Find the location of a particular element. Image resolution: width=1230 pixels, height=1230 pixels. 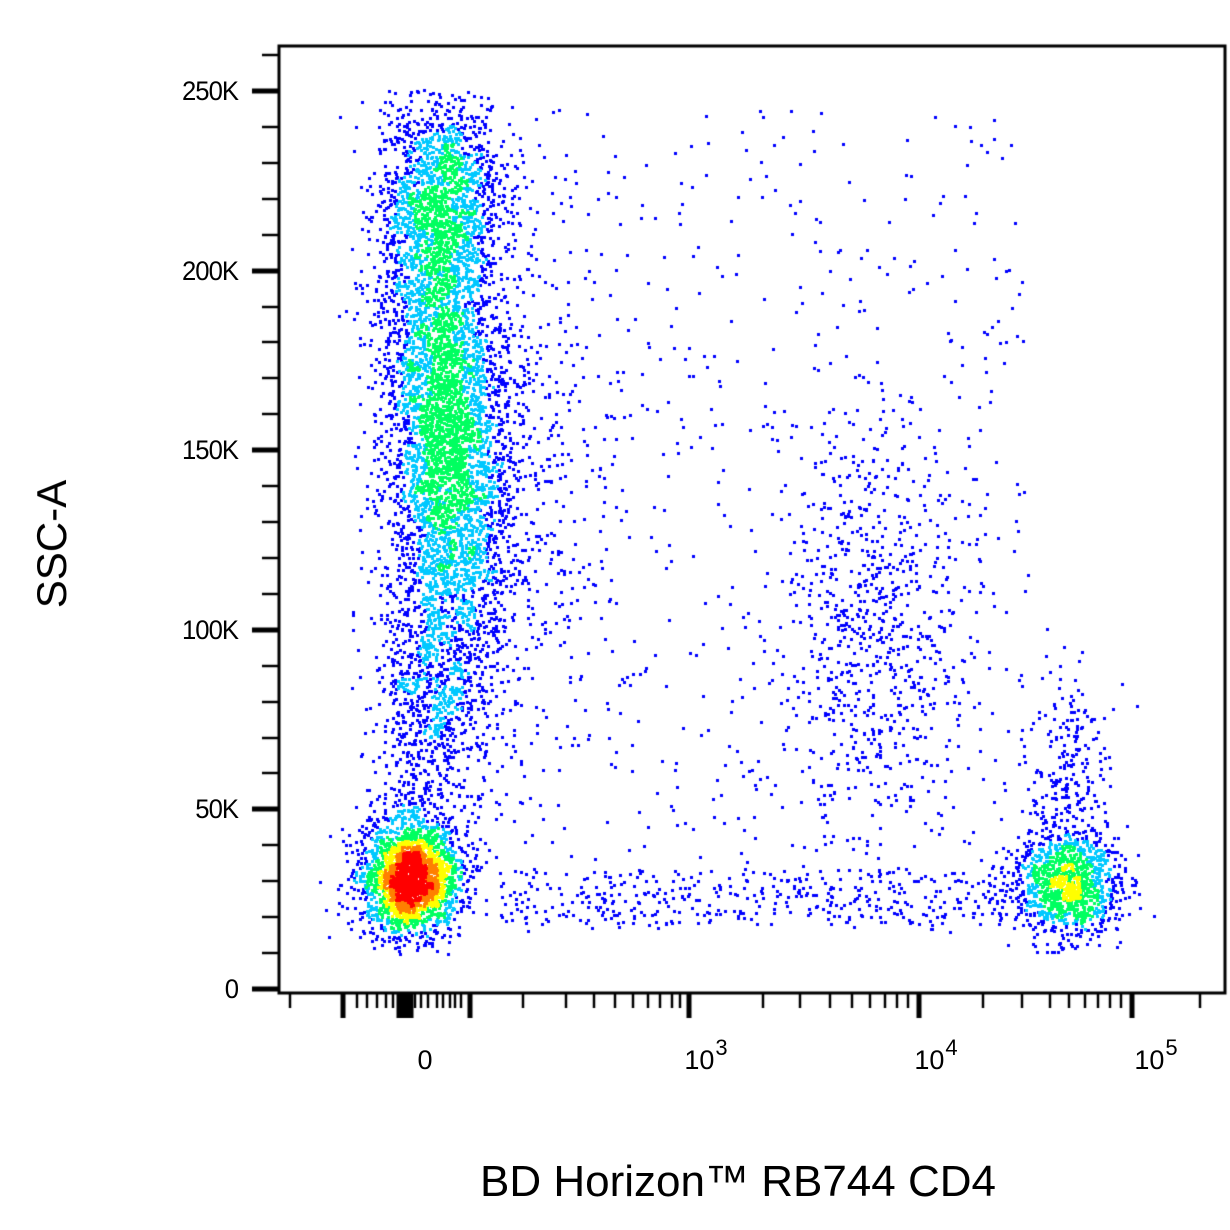

x-axis-title: BD Horizon™ RB744 CD4 is located at coordinates (738, 1181).